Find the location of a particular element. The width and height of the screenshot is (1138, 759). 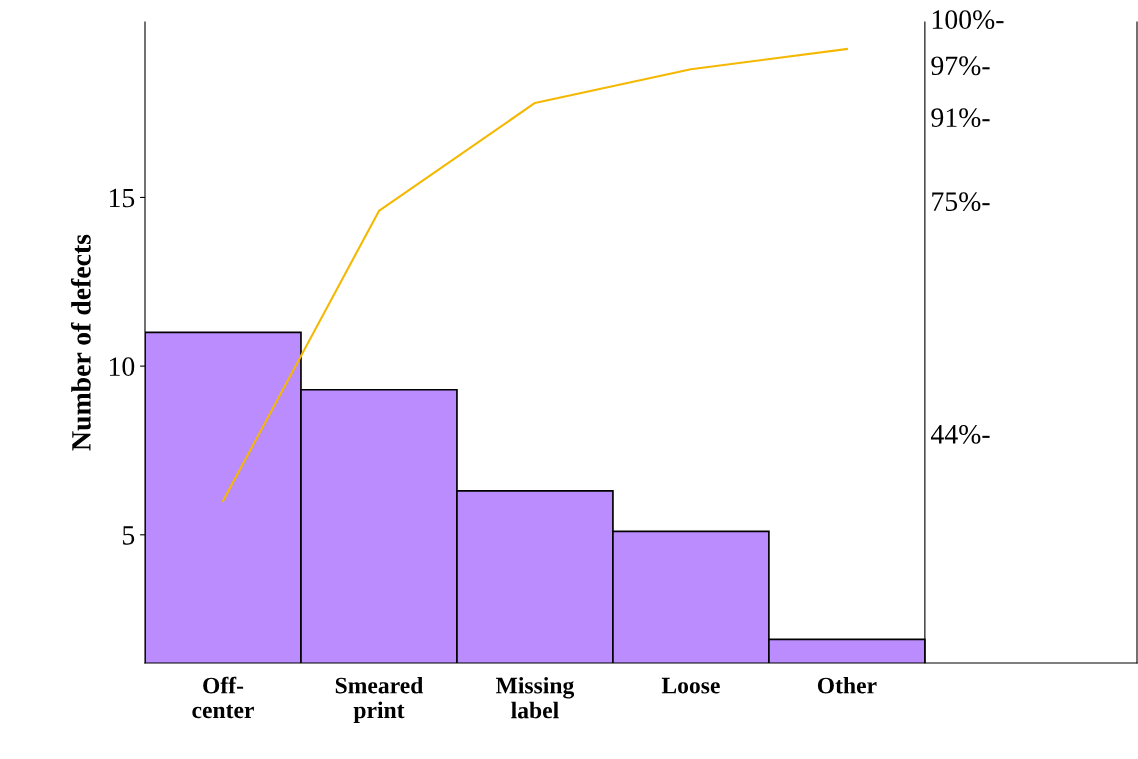

y-axis-title: Number of defects is located at coordinates (80, 342).